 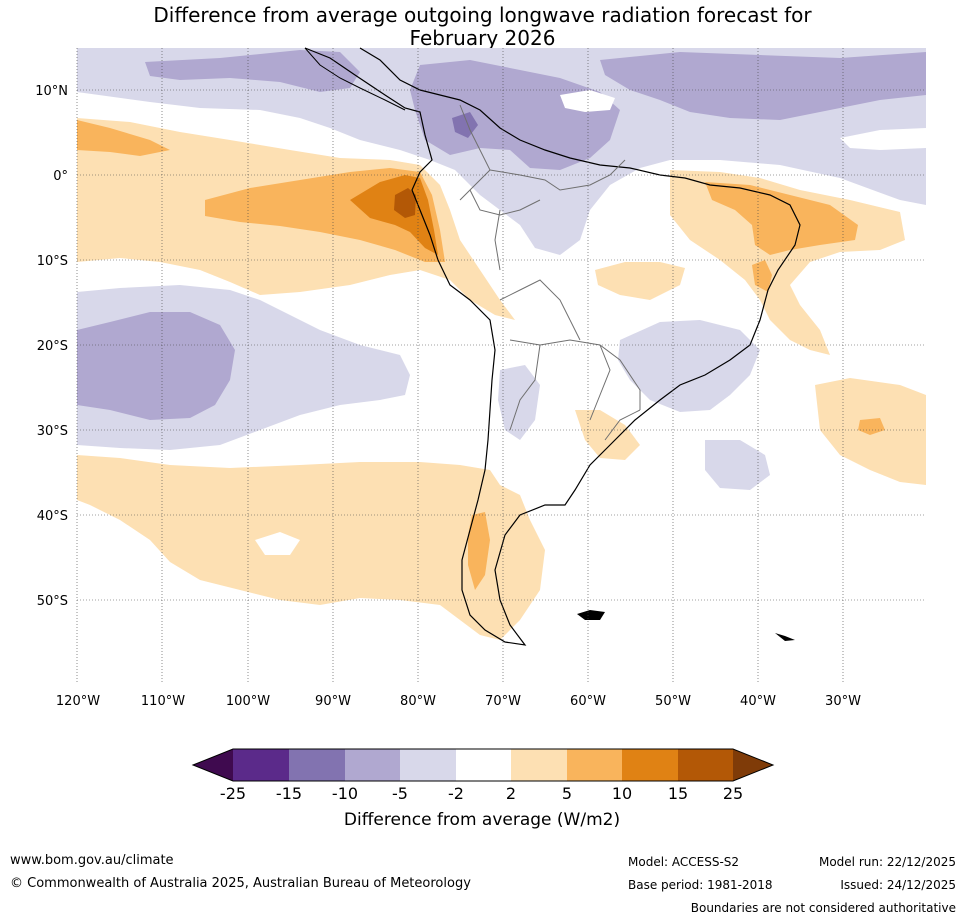 What do you see at coordinates (787, 262) in the screenshot?
I see `positive-anomaly-brazil` at bounding box center [787, 262].